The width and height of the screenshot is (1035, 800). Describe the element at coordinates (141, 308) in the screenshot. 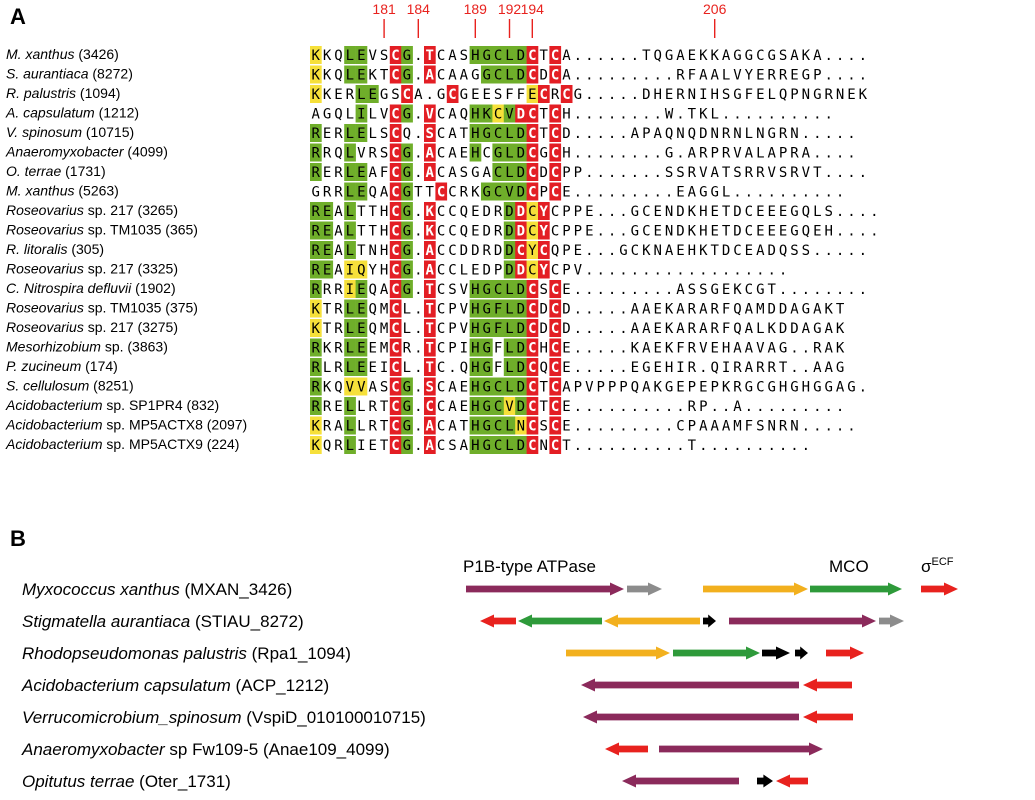

I see `species-id: sp. TM1035 (375)` at that location.